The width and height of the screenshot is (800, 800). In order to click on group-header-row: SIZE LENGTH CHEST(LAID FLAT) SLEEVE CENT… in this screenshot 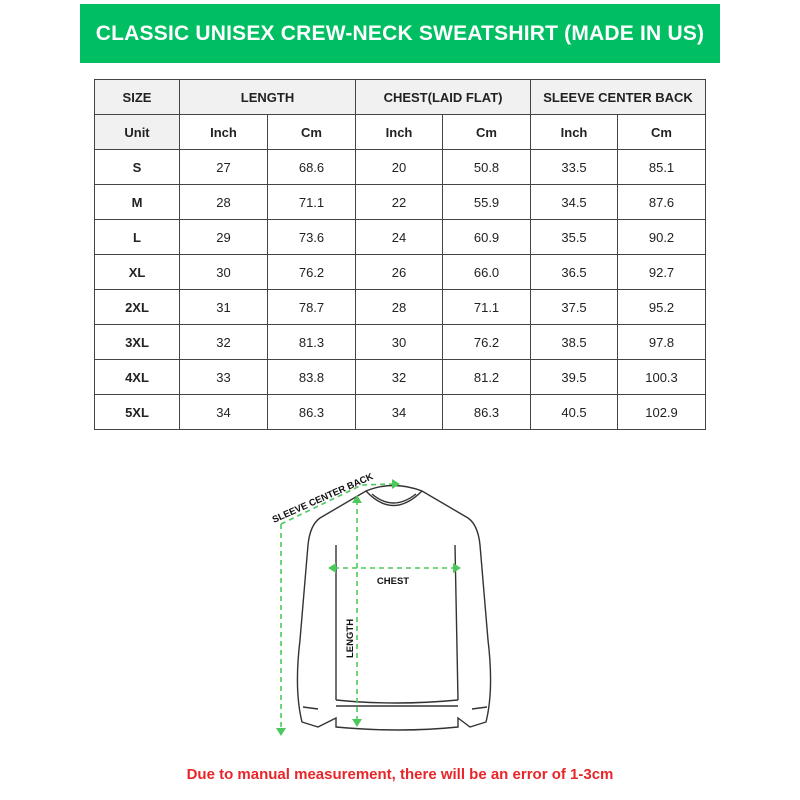, I will do `click(400, 97)`.